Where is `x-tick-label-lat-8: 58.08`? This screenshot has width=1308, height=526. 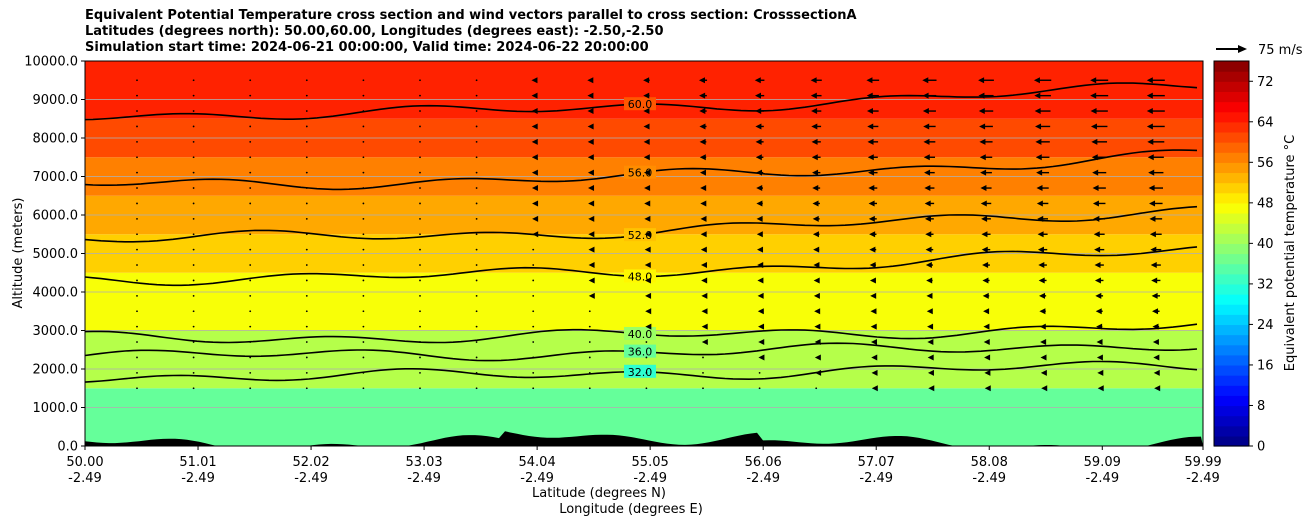
x-tick-label-lat-8: 58.08 is located at coordinates (989, 462).